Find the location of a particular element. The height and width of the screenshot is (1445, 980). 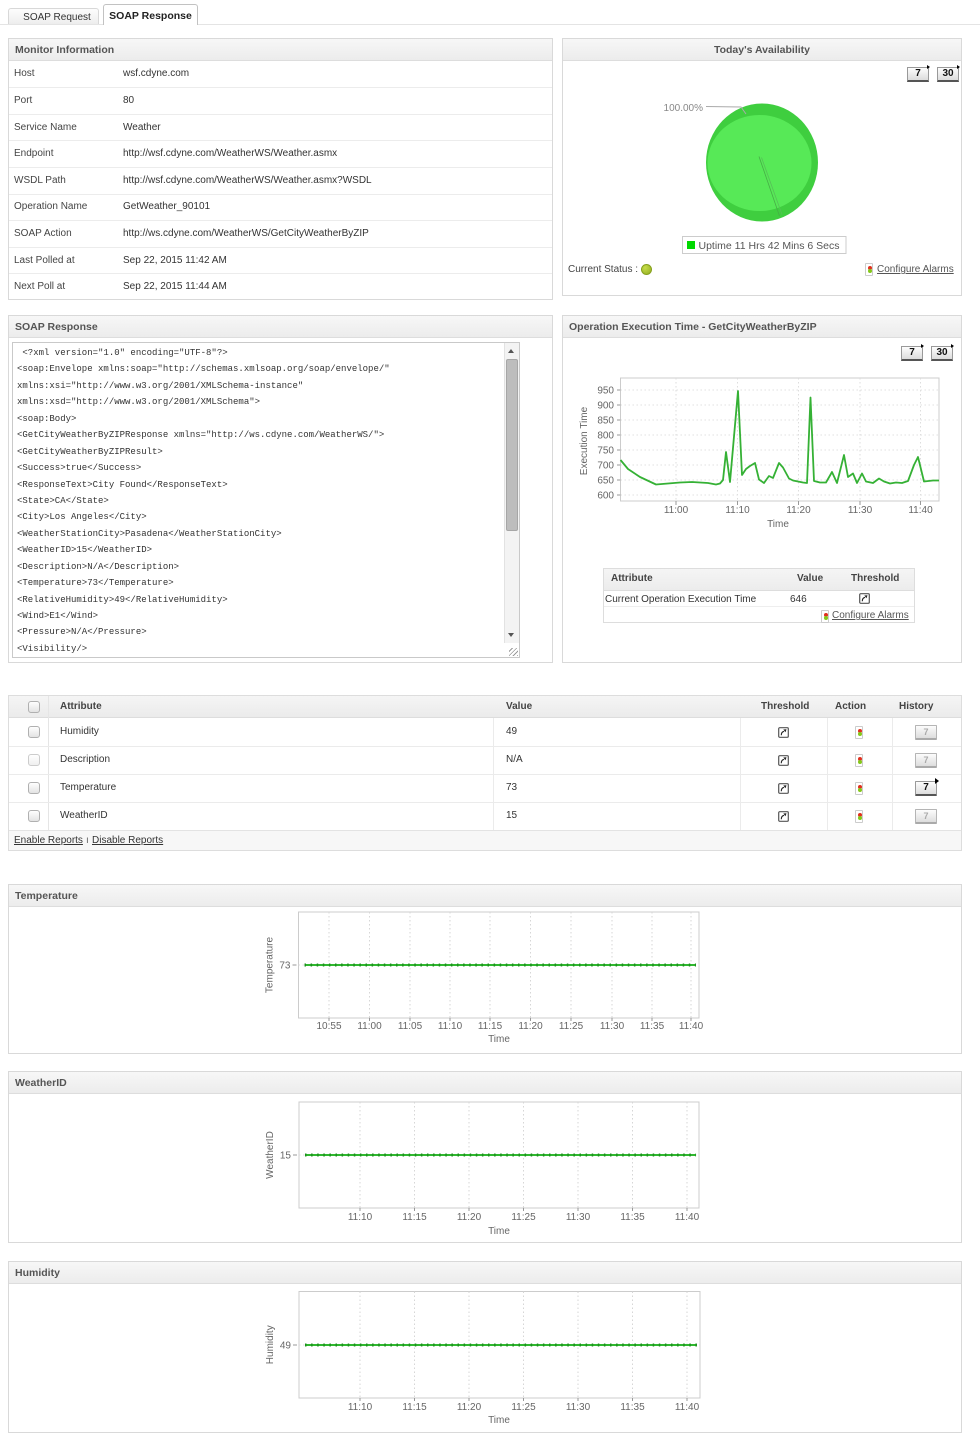

svg-text: WeatherID is located at coordinates (270, 1155).